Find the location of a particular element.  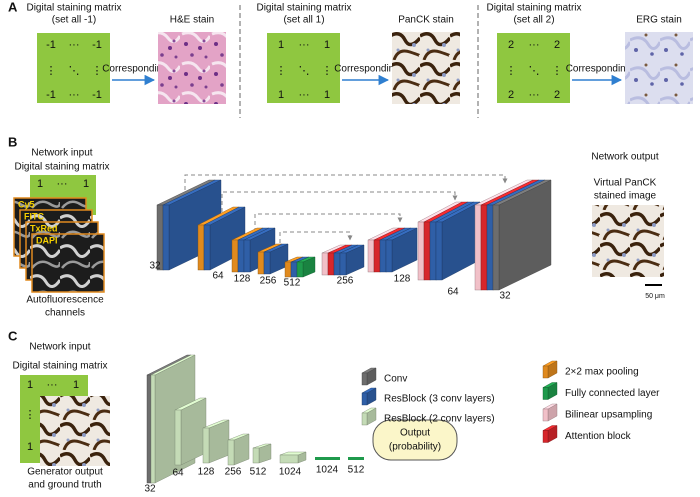

channel-image is located at coordinates (68, 263).